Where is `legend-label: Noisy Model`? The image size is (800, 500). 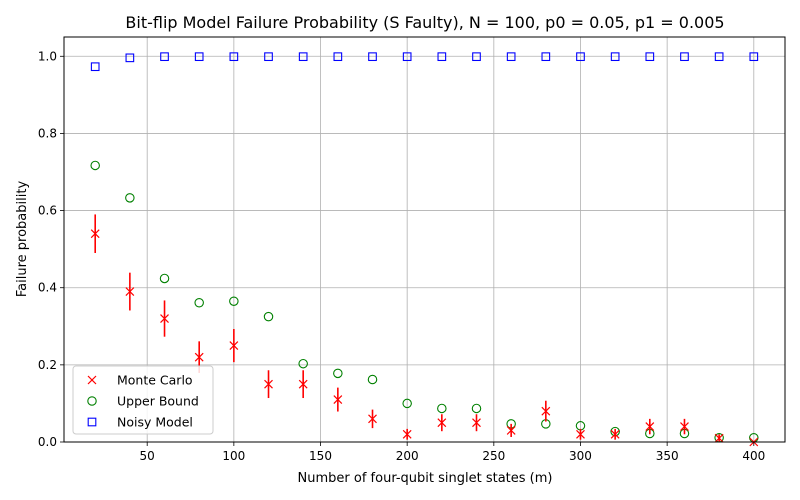 legend-label: Noisy Model is located at coordinates (155, 422).